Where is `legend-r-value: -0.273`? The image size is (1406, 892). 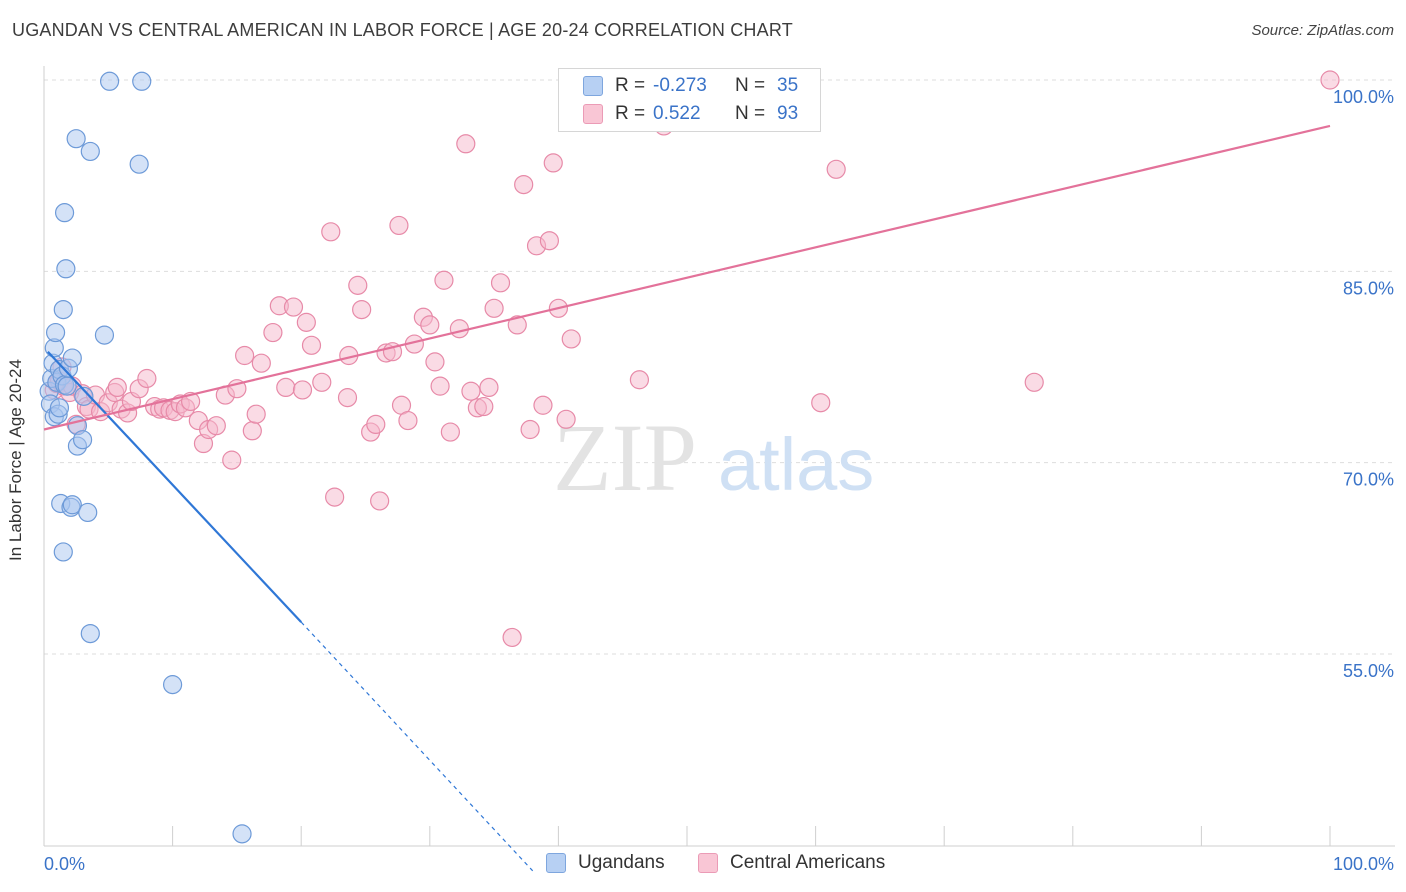
legend-r-value: -0.273 is located at coordinates (680, 85).